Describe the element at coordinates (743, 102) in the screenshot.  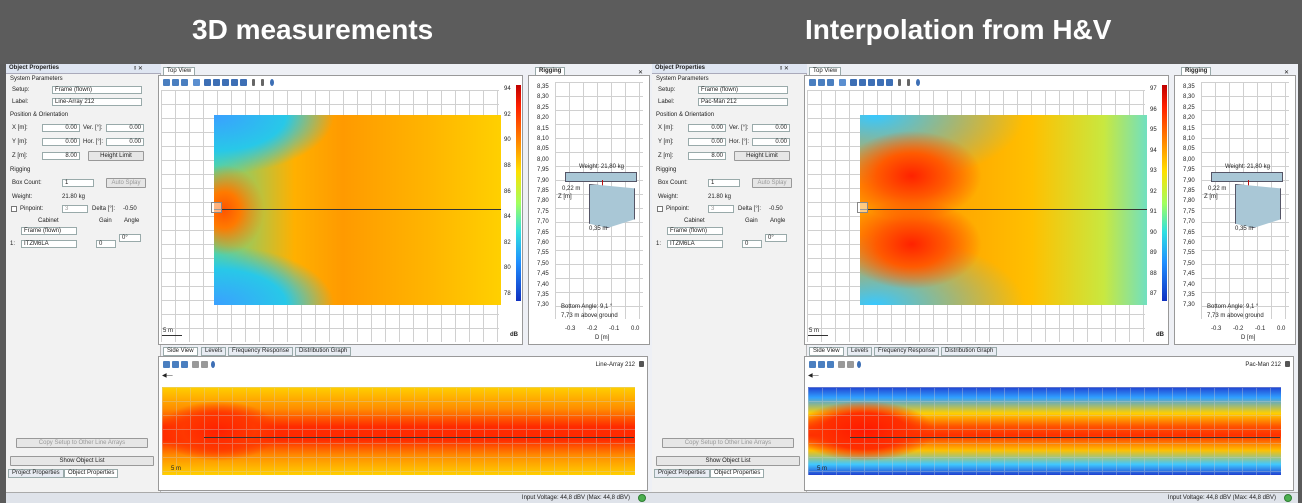
I see `label-input: Pac-Man 212` at that location.